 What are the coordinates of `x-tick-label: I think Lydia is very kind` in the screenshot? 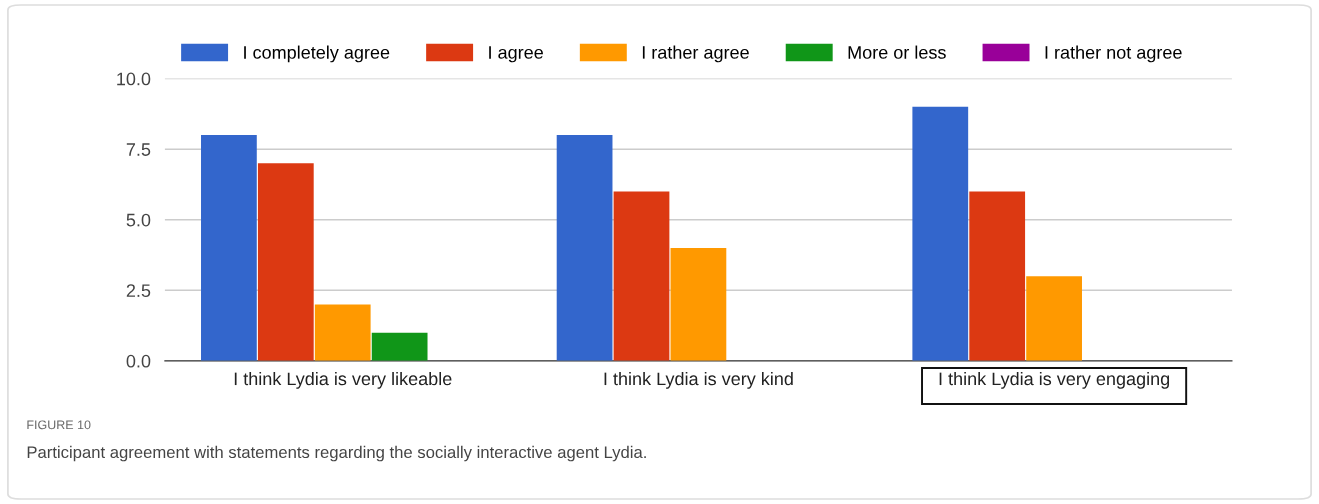 It's located at (698, 380).